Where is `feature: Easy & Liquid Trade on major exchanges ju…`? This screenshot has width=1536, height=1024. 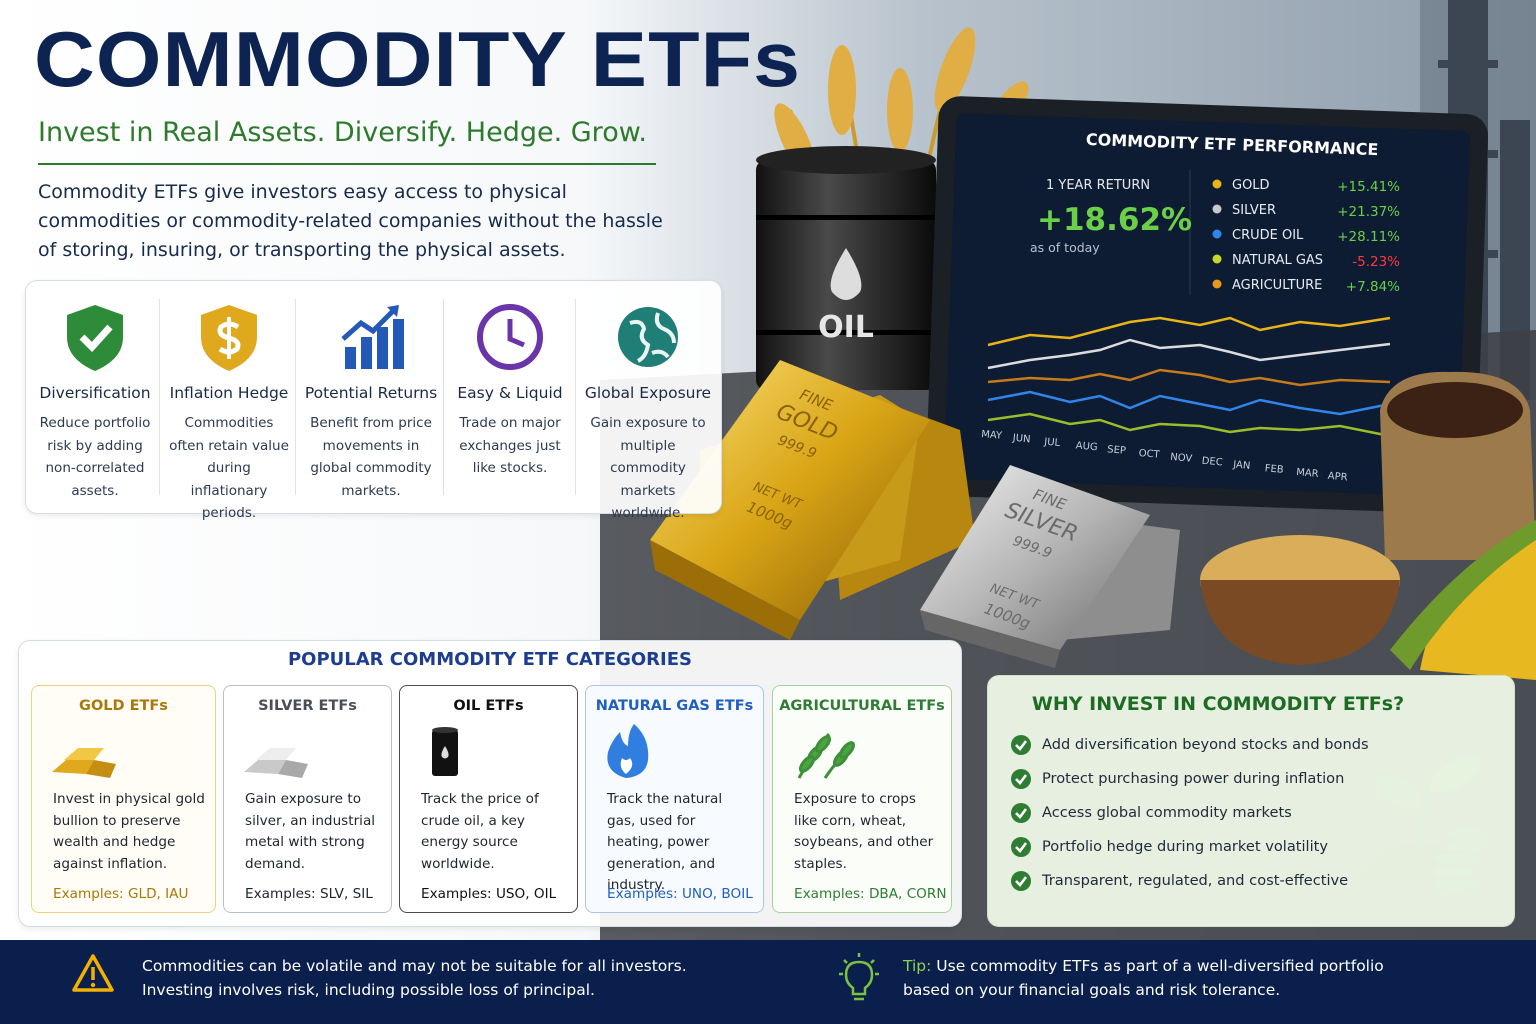
feature: Easy & Liquid Trade on major exchanges ju… is located at coordinates (510, 397).